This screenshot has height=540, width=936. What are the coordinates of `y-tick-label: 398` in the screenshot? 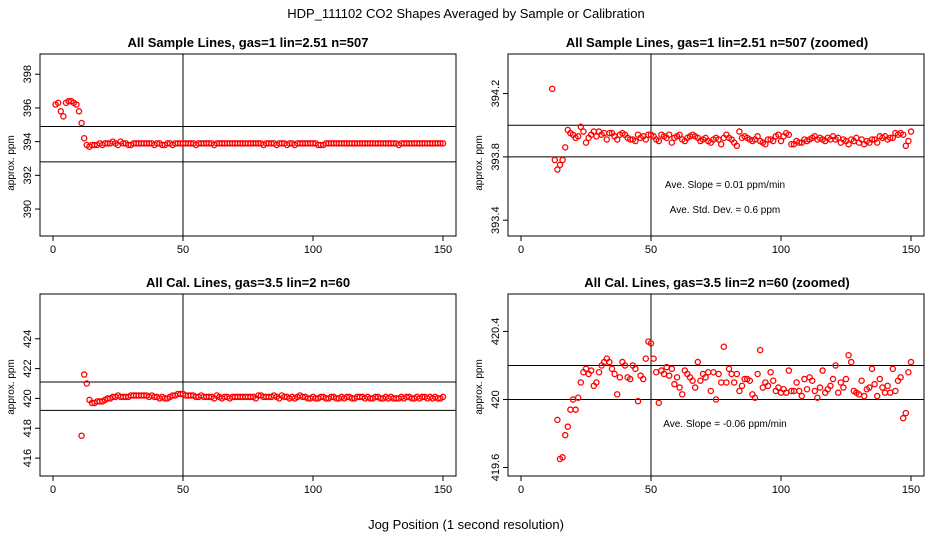 It's located at (28, 74).